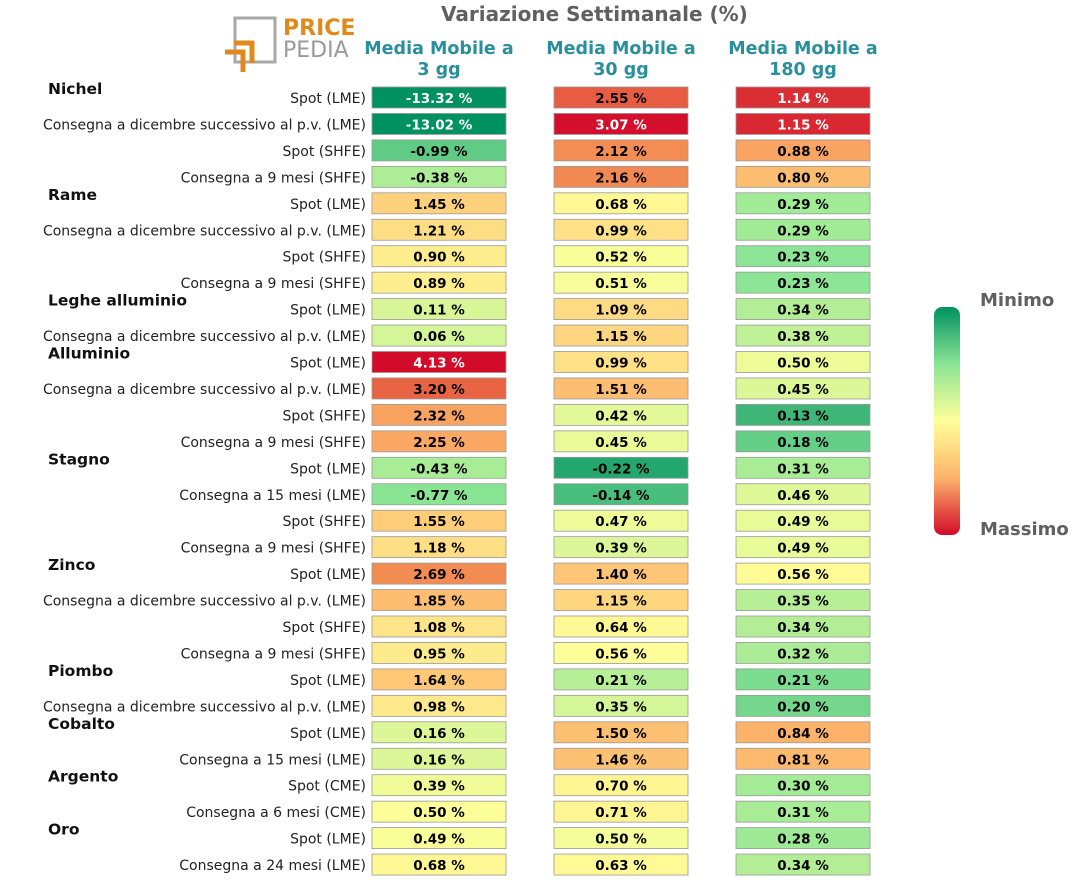 The height and width of the screenshot is (889, 1090). I want to click on cell-value: 0.35 %, so click(621, 707).